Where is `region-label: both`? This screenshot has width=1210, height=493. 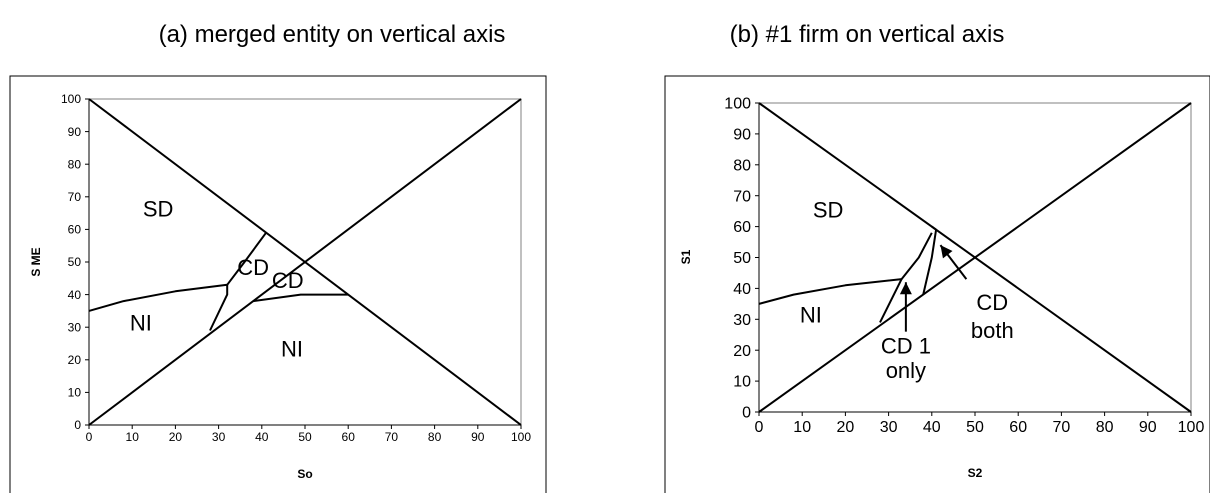 region-label: both is located at coordinates (992, 330).